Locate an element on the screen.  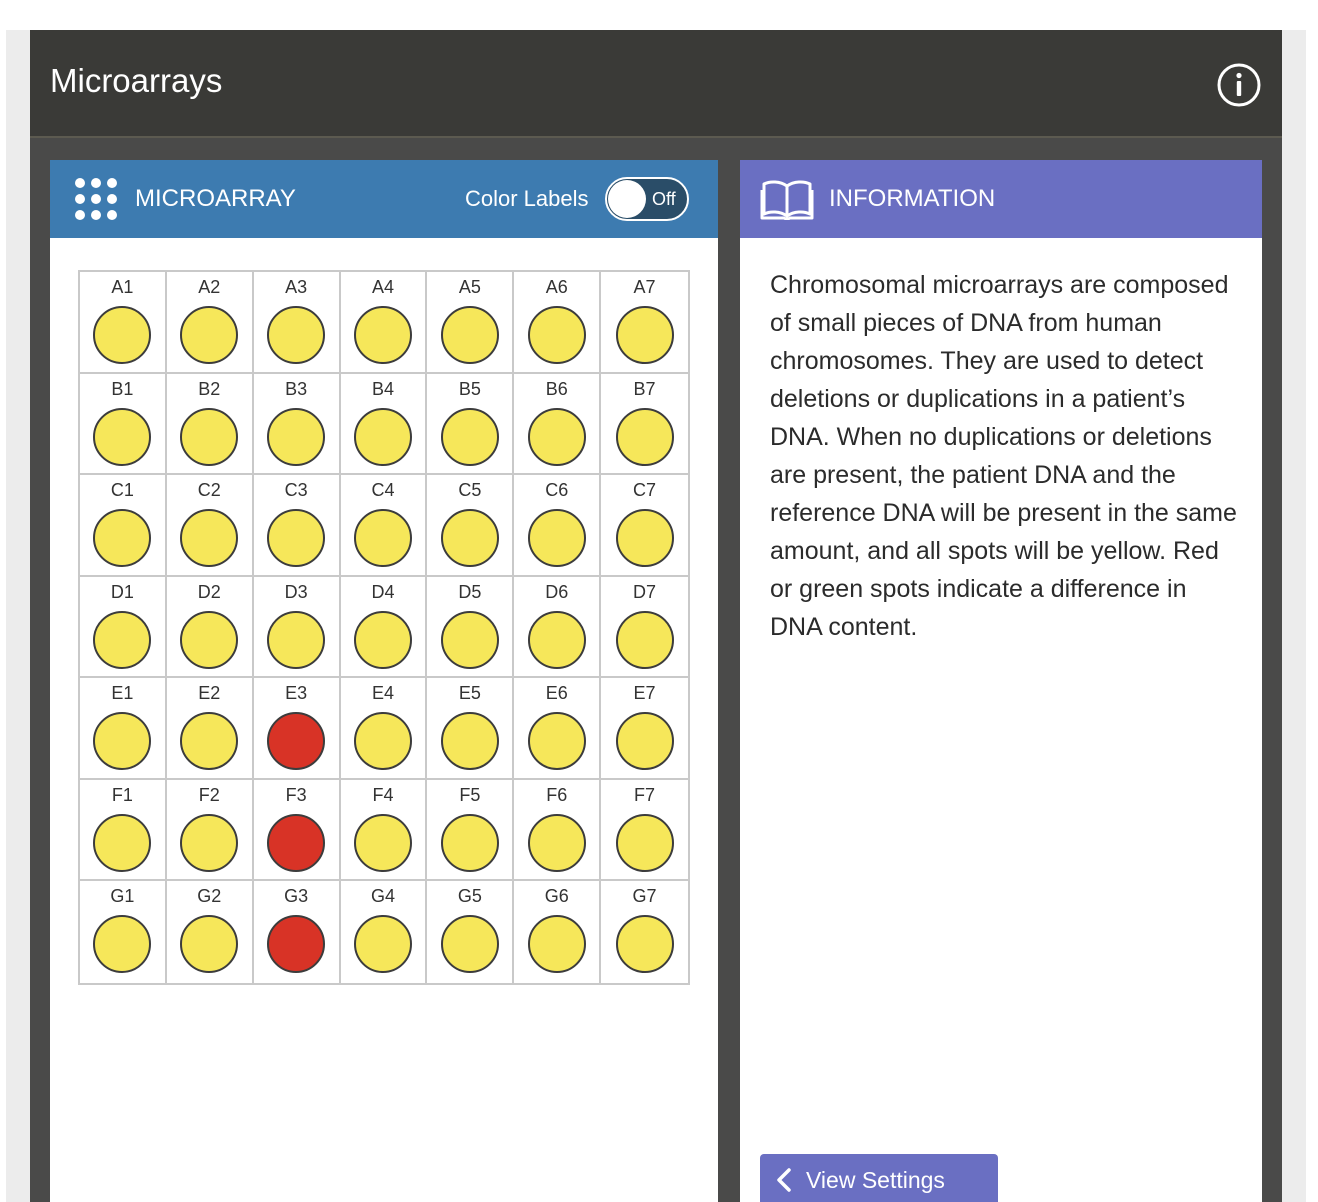
spot-cell-G6: G6 is located at coordinates (558, 932).